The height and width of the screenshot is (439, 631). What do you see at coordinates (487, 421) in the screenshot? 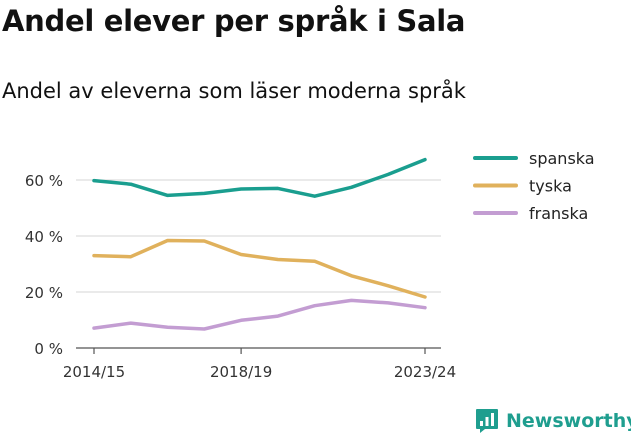
I see `newsworthy-logo-icon` at bounding box center [487, 421].